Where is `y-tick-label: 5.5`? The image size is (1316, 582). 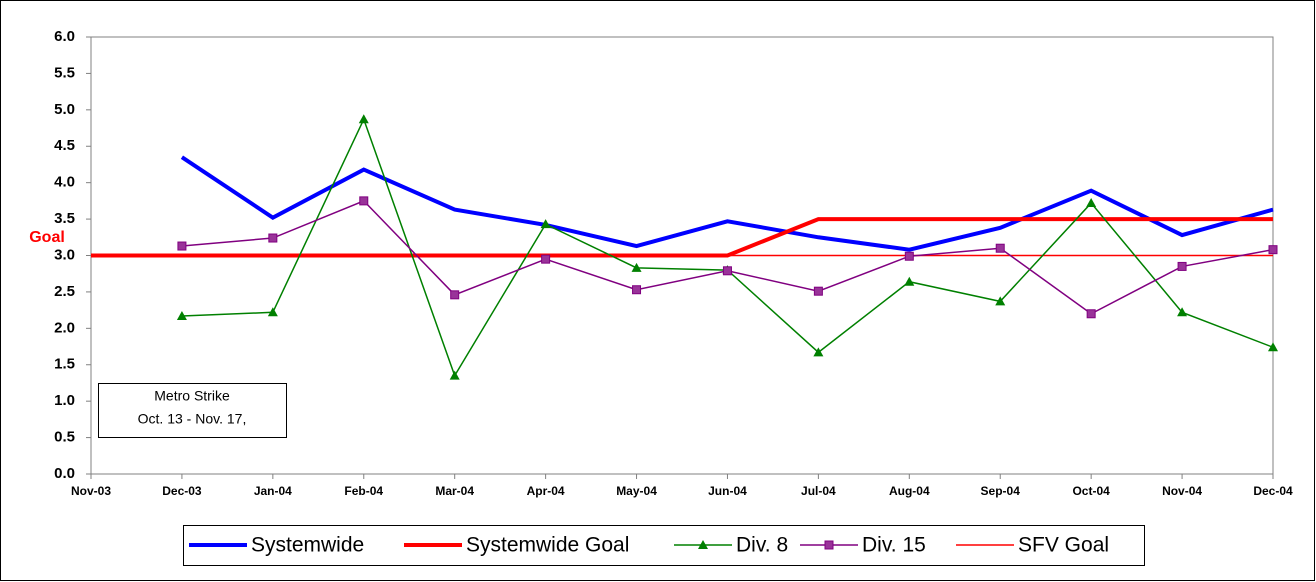 y-tick-label: 5.5 is located at coordinates (64, 72).